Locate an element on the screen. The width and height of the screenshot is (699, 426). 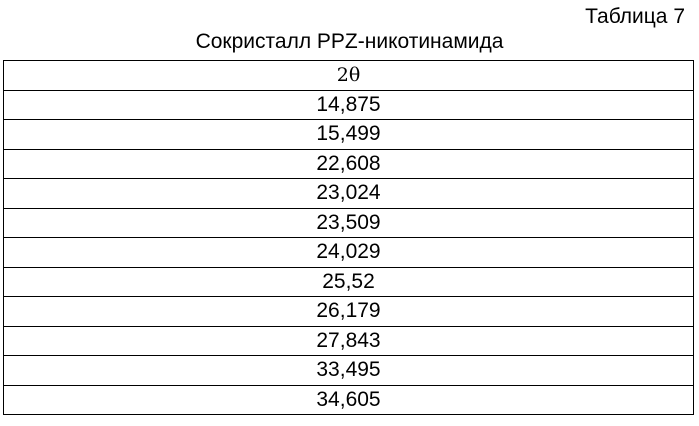
table-number-label: Таблица 7 is located at coordinates (635, 16).